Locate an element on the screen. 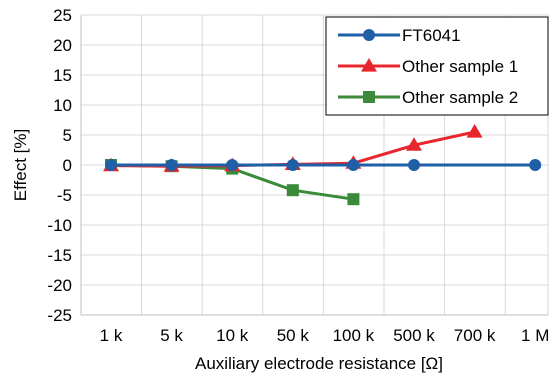 The image size is (558, 381). legend-entry: Other sample 2 is located at coordinates (428, 97).